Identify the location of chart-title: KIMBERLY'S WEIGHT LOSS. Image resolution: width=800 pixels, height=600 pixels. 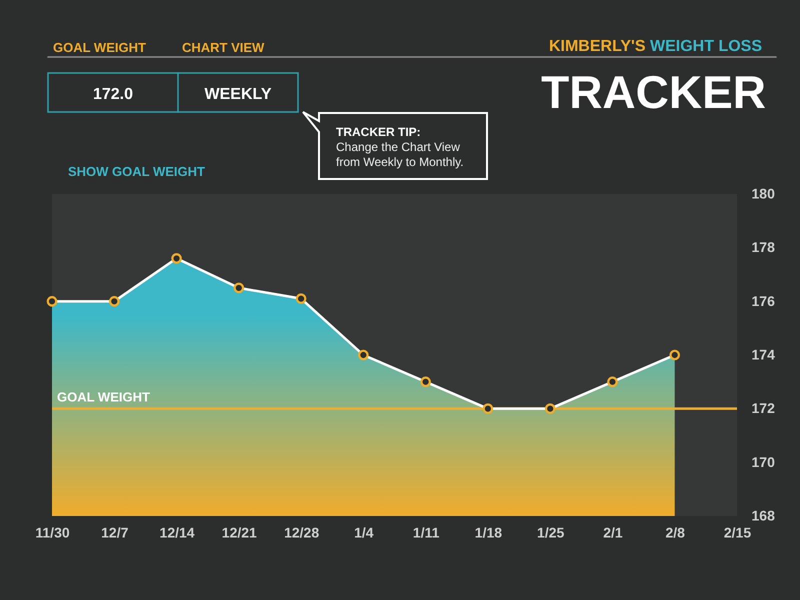
(655, 46).